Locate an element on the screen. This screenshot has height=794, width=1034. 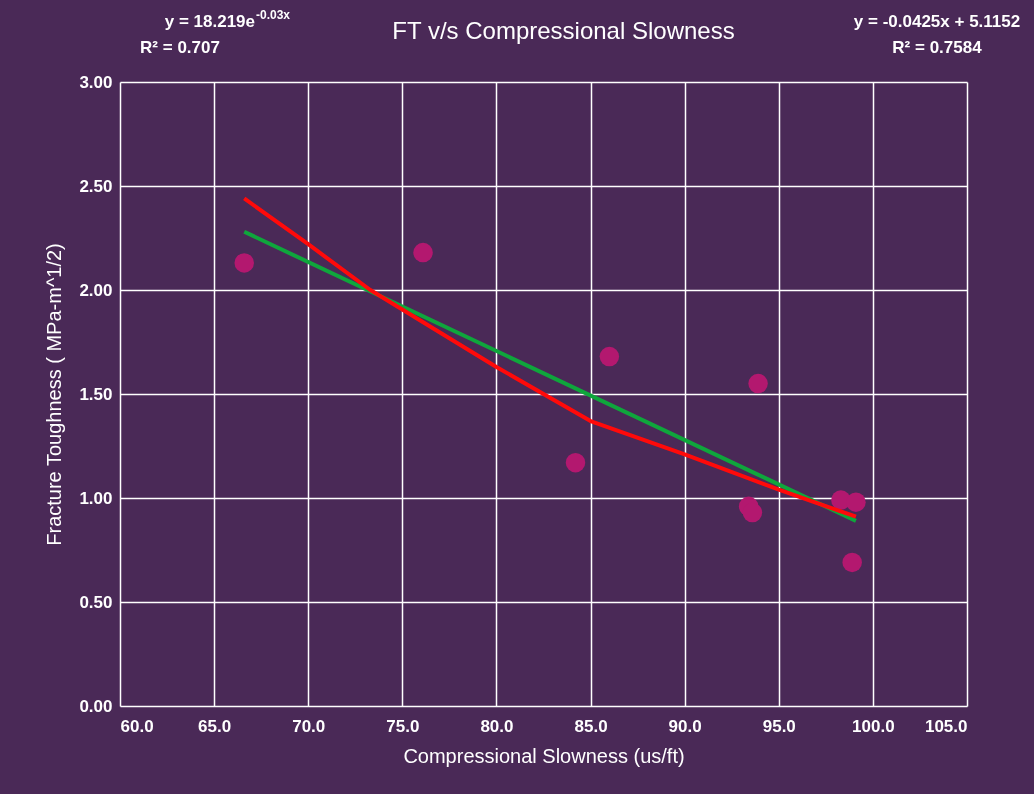
x-tick-label: 95.0 is located at coordinates (779, 726).